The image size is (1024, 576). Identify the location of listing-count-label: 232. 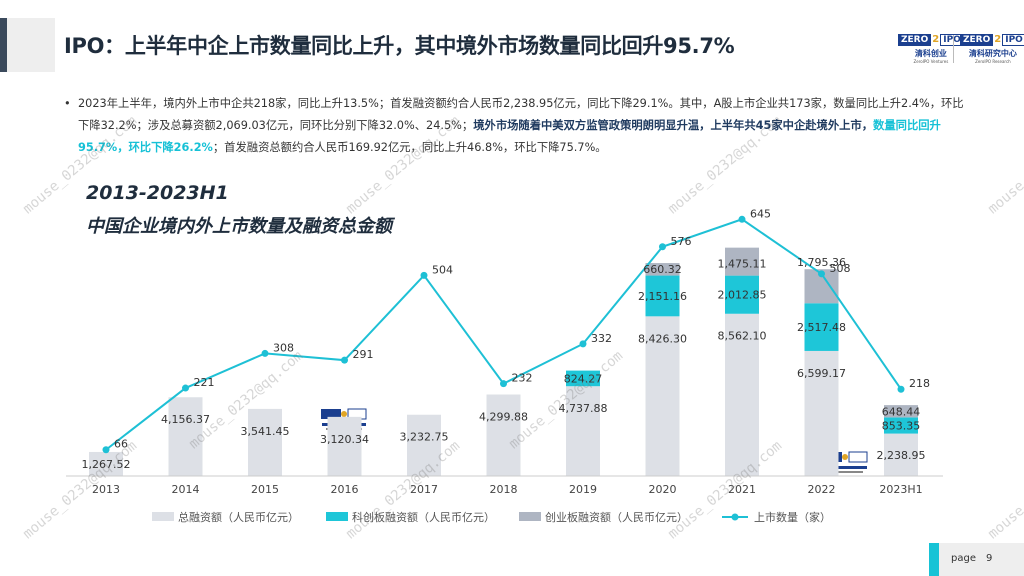
(522, 378).